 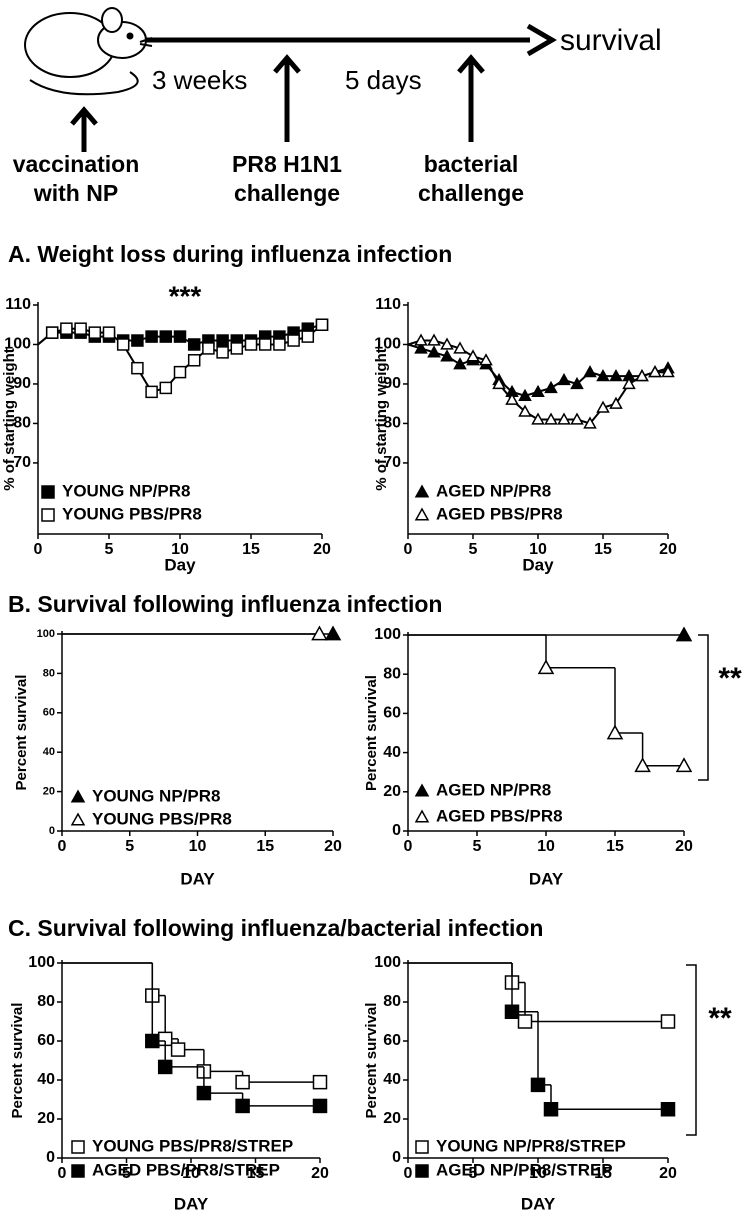 What do you see at coordinates (22, 462) in the screenshot?
I see `y-tick-label: 70` at bounding box center [22, 462].